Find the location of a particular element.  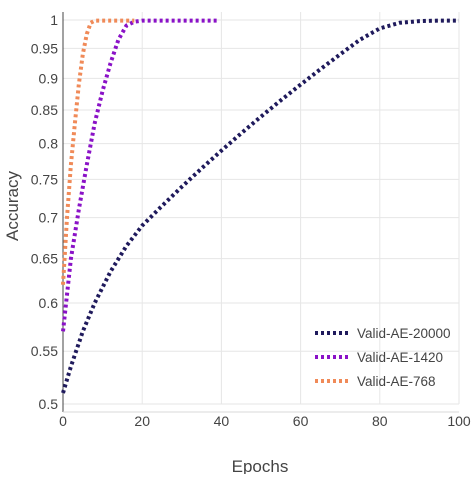

y-tick-label: 0.65 is located at coordinates (44, 259).